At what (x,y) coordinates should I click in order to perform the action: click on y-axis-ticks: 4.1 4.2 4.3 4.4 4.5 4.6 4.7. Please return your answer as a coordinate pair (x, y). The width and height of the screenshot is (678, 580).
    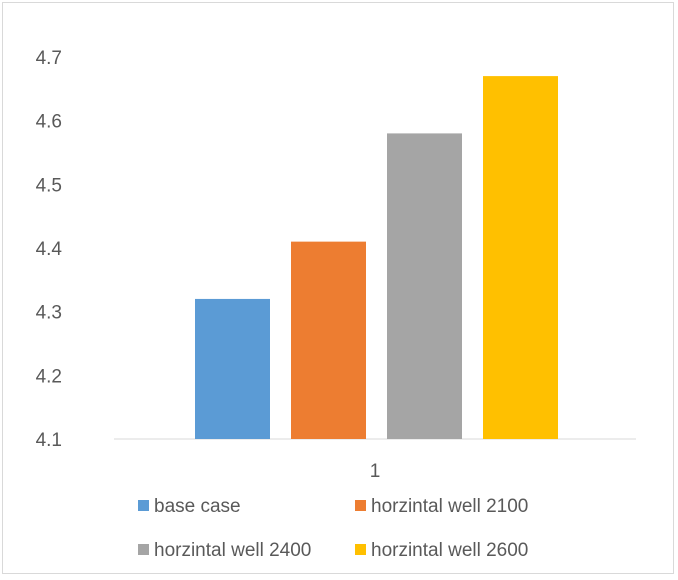
    Looking at the image, I should click on (49, 249).